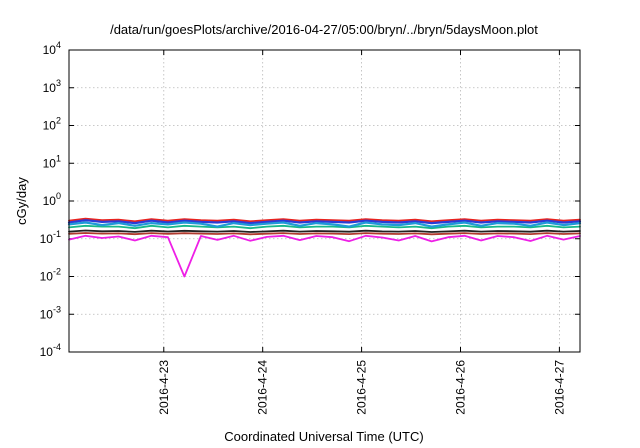 Image resolution: width=640 pixels, height=448 pixels. Describe the element at coordinates (362, 387) in the screenshot. I see `x-tick-label: 2016-4-25` at that location.